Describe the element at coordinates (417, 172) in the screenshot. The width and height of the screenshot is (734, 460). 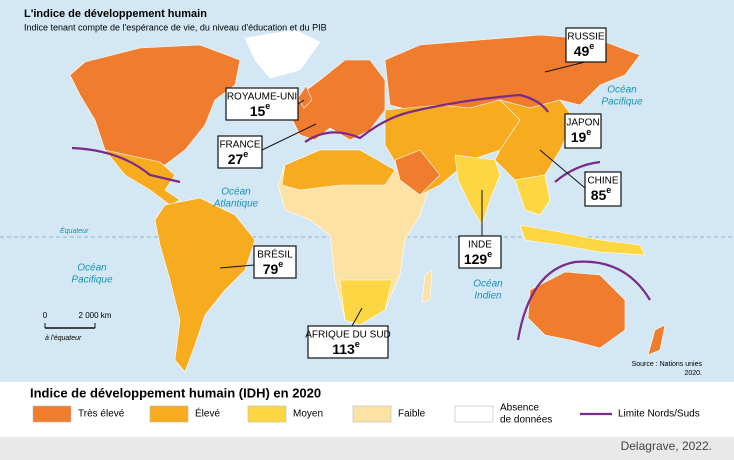
I see `arabia` at that location.